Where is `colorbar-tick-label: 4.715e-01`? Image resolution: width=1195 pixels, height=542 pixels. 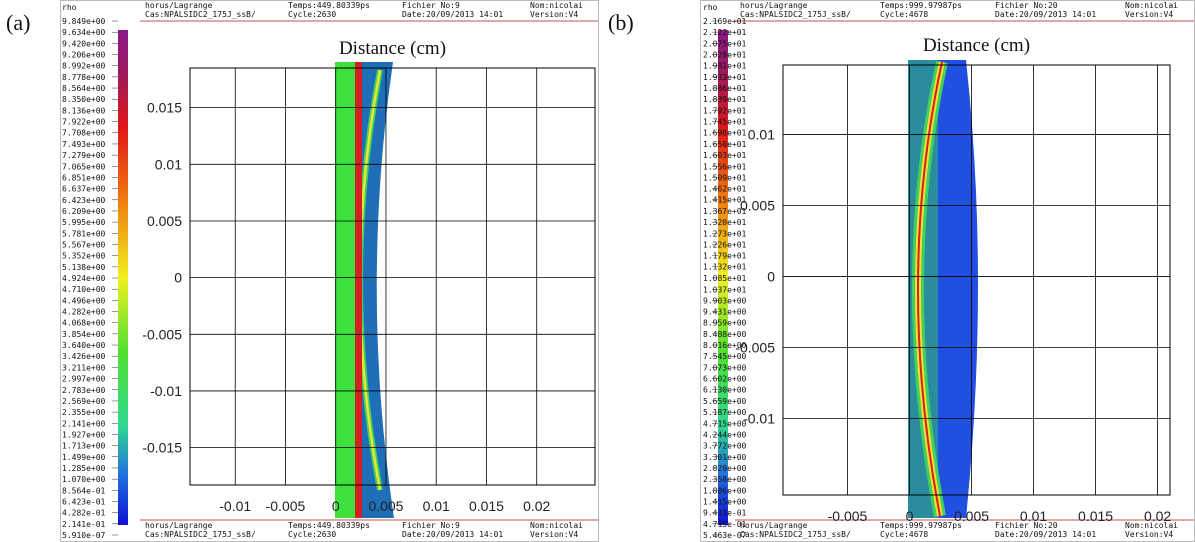
colorbar-tick-label: 4.715e-01 is located at coordinates (725, 524).